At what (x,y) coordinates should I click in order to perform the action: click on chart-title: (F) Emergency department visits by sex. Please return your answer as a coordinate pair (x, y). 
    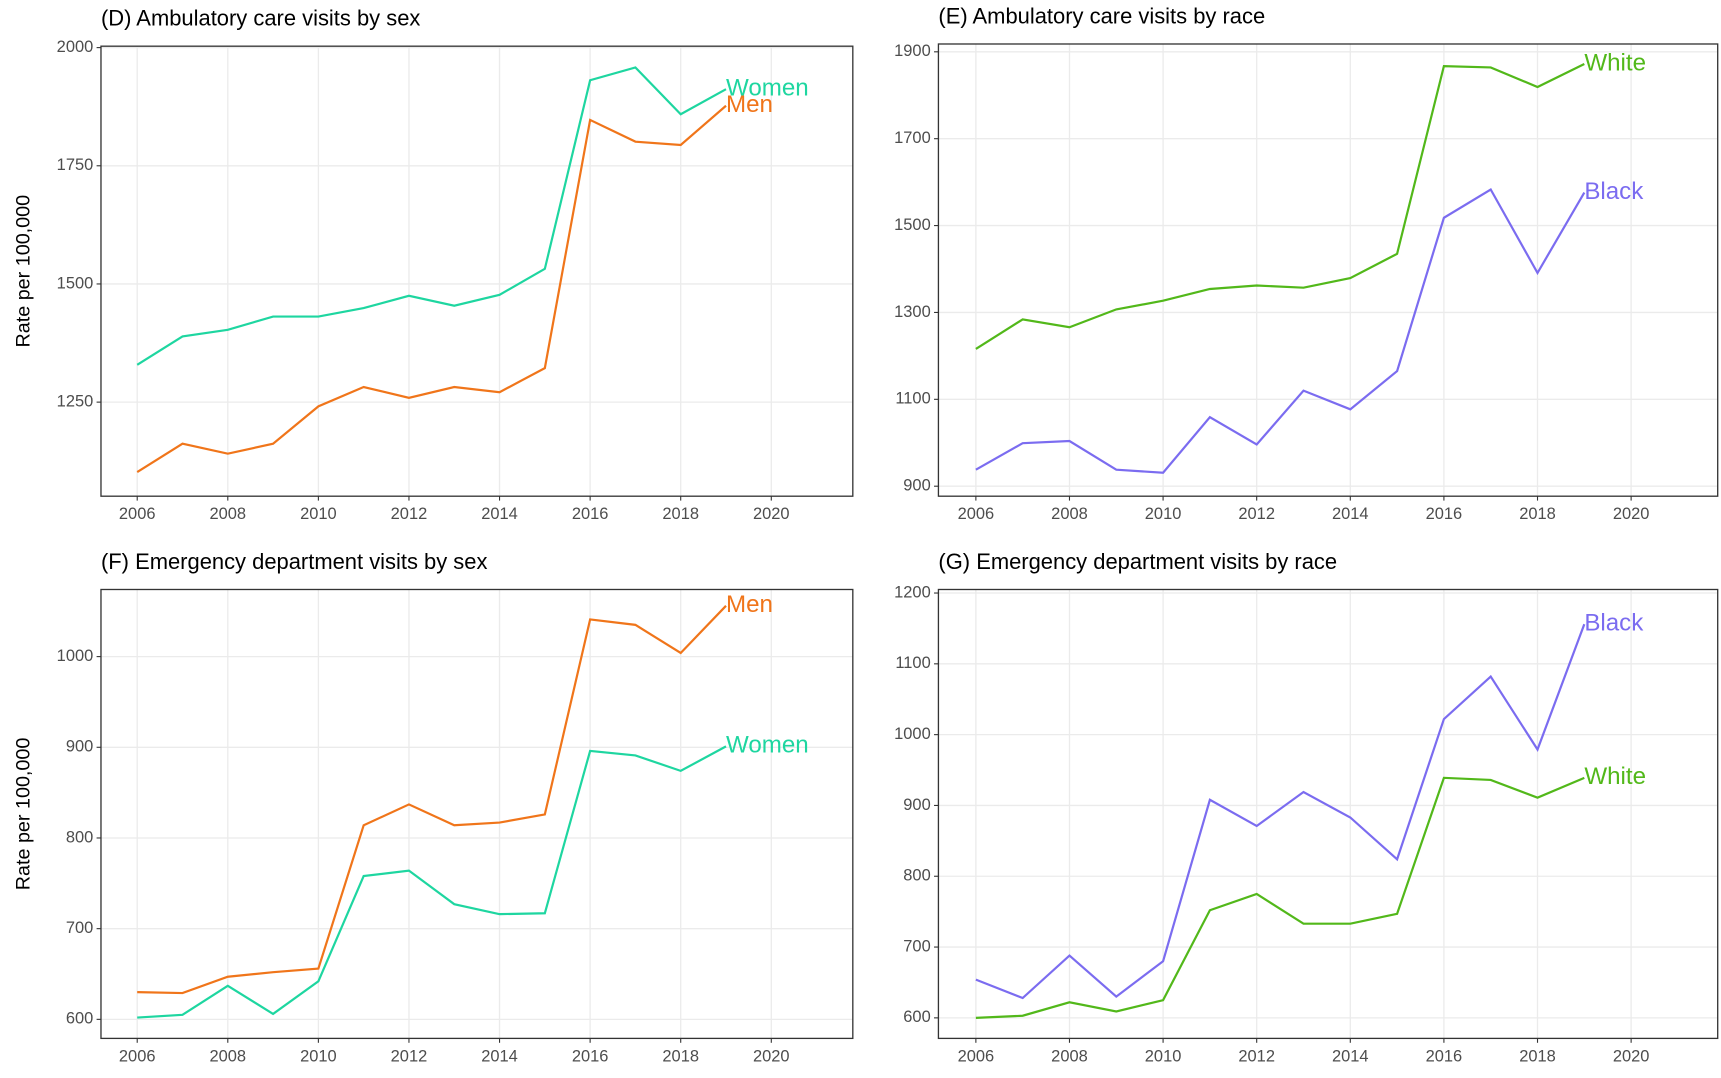
    Looking at the image, I should click on (294, 561).